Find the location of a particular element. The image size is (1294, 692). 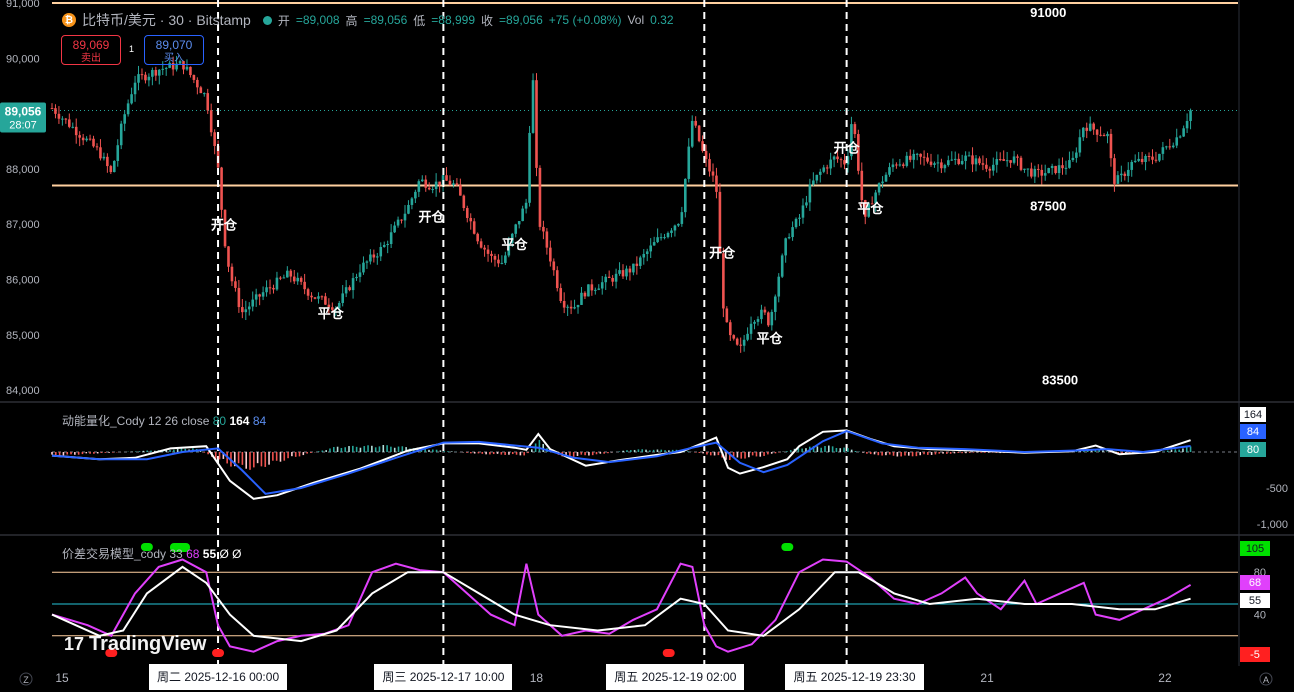

buy-button: 89,070 买入 is located at coordinates (174, 50).